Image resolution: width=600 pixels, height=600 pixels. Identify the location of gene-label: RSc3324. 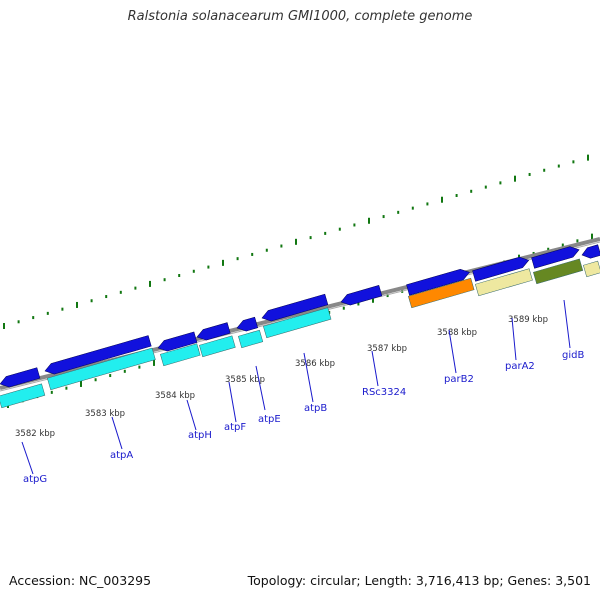
(384, 392).